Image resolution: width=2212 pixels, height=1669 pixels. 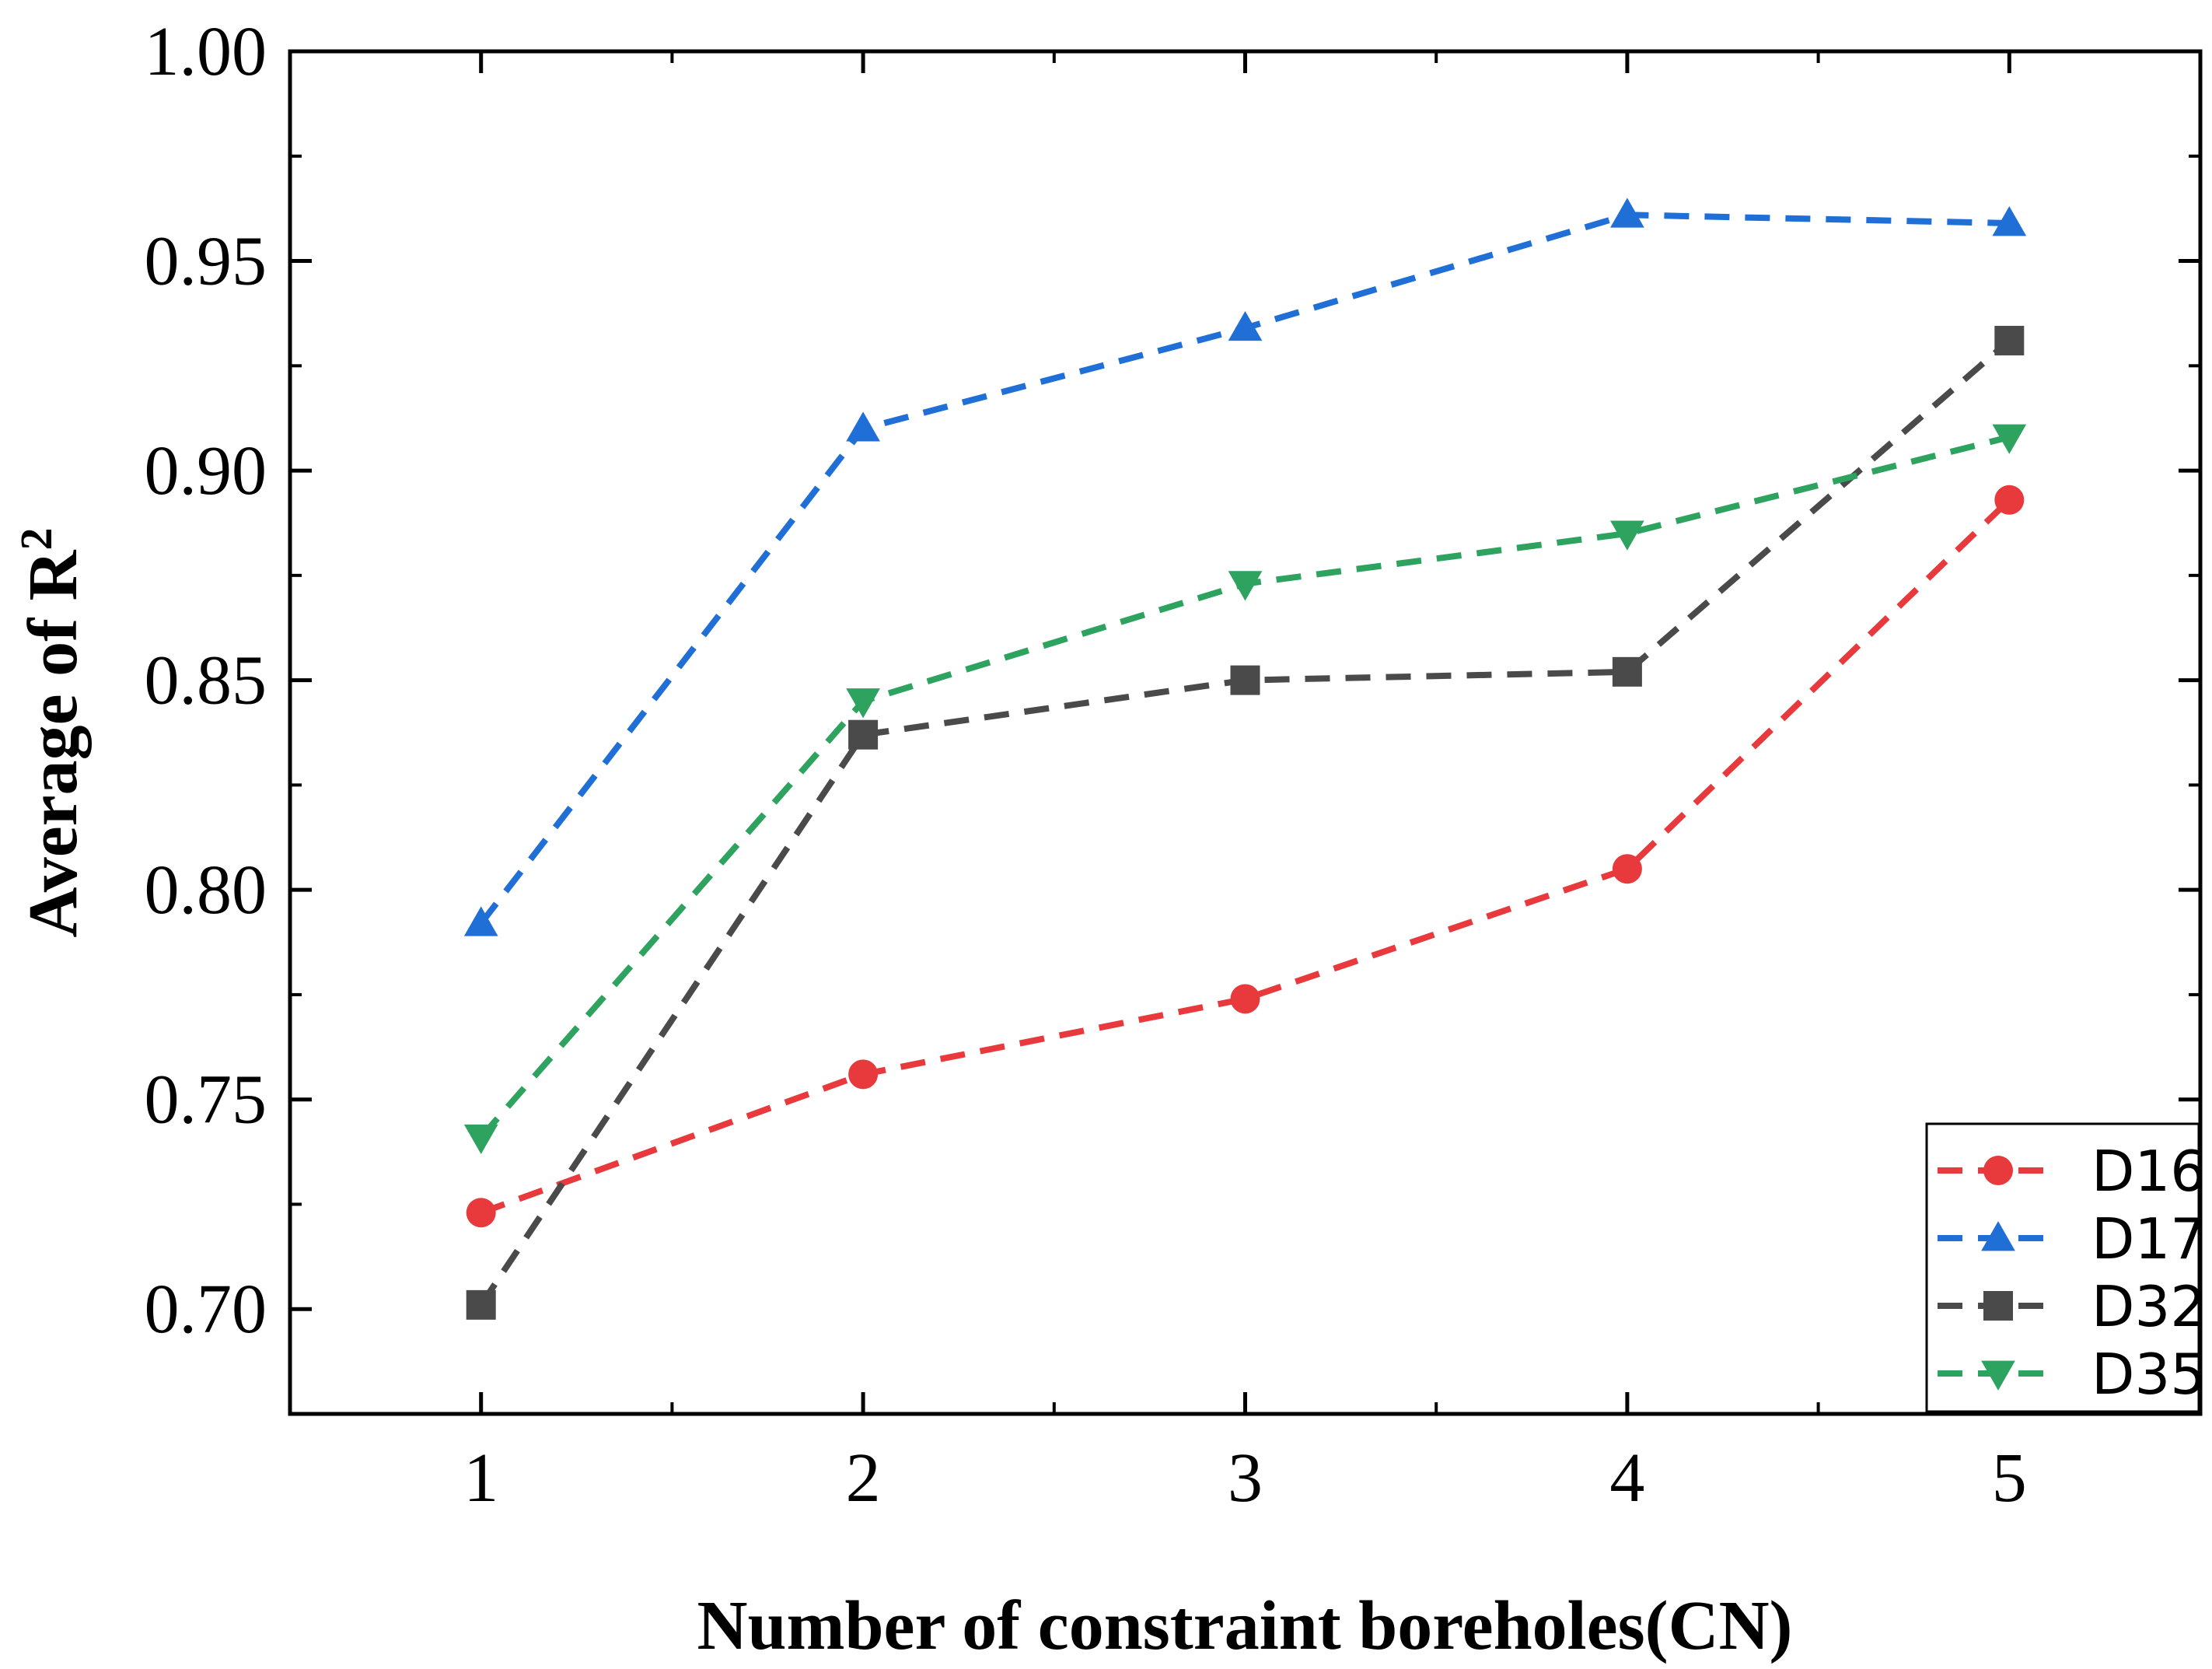 What do you see at coordinates (206, 470) in the screenshot?
I see `y-tick-label: 0.90` at bounding box center [206, 470].